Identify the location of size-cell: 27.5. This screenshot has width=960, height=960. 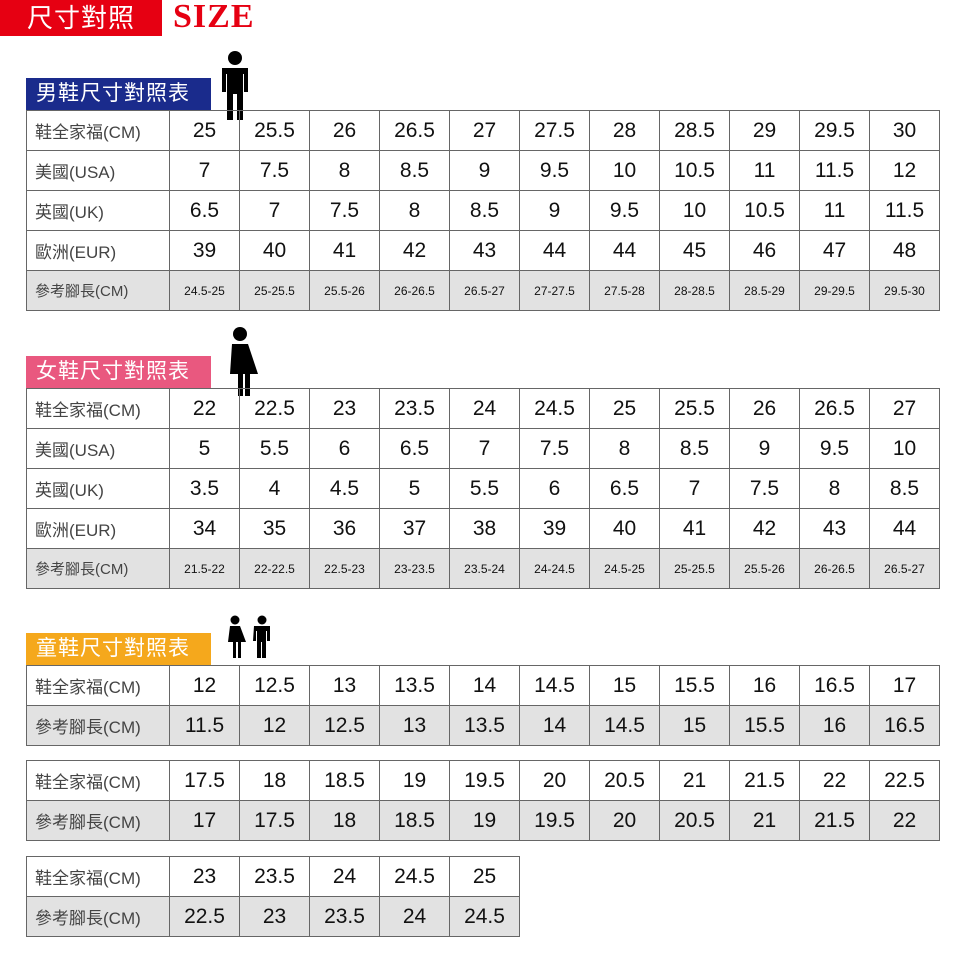
(554, 130).